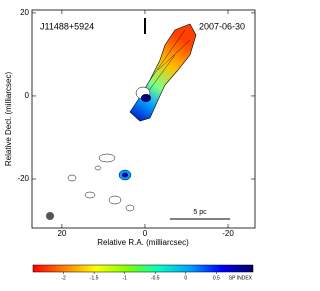 The image size is (320, 291). What do you see at coordinates (185, 278) in the screenshot?
I see `colorbar-tick-label: 0` at bounding box center [185, 278].